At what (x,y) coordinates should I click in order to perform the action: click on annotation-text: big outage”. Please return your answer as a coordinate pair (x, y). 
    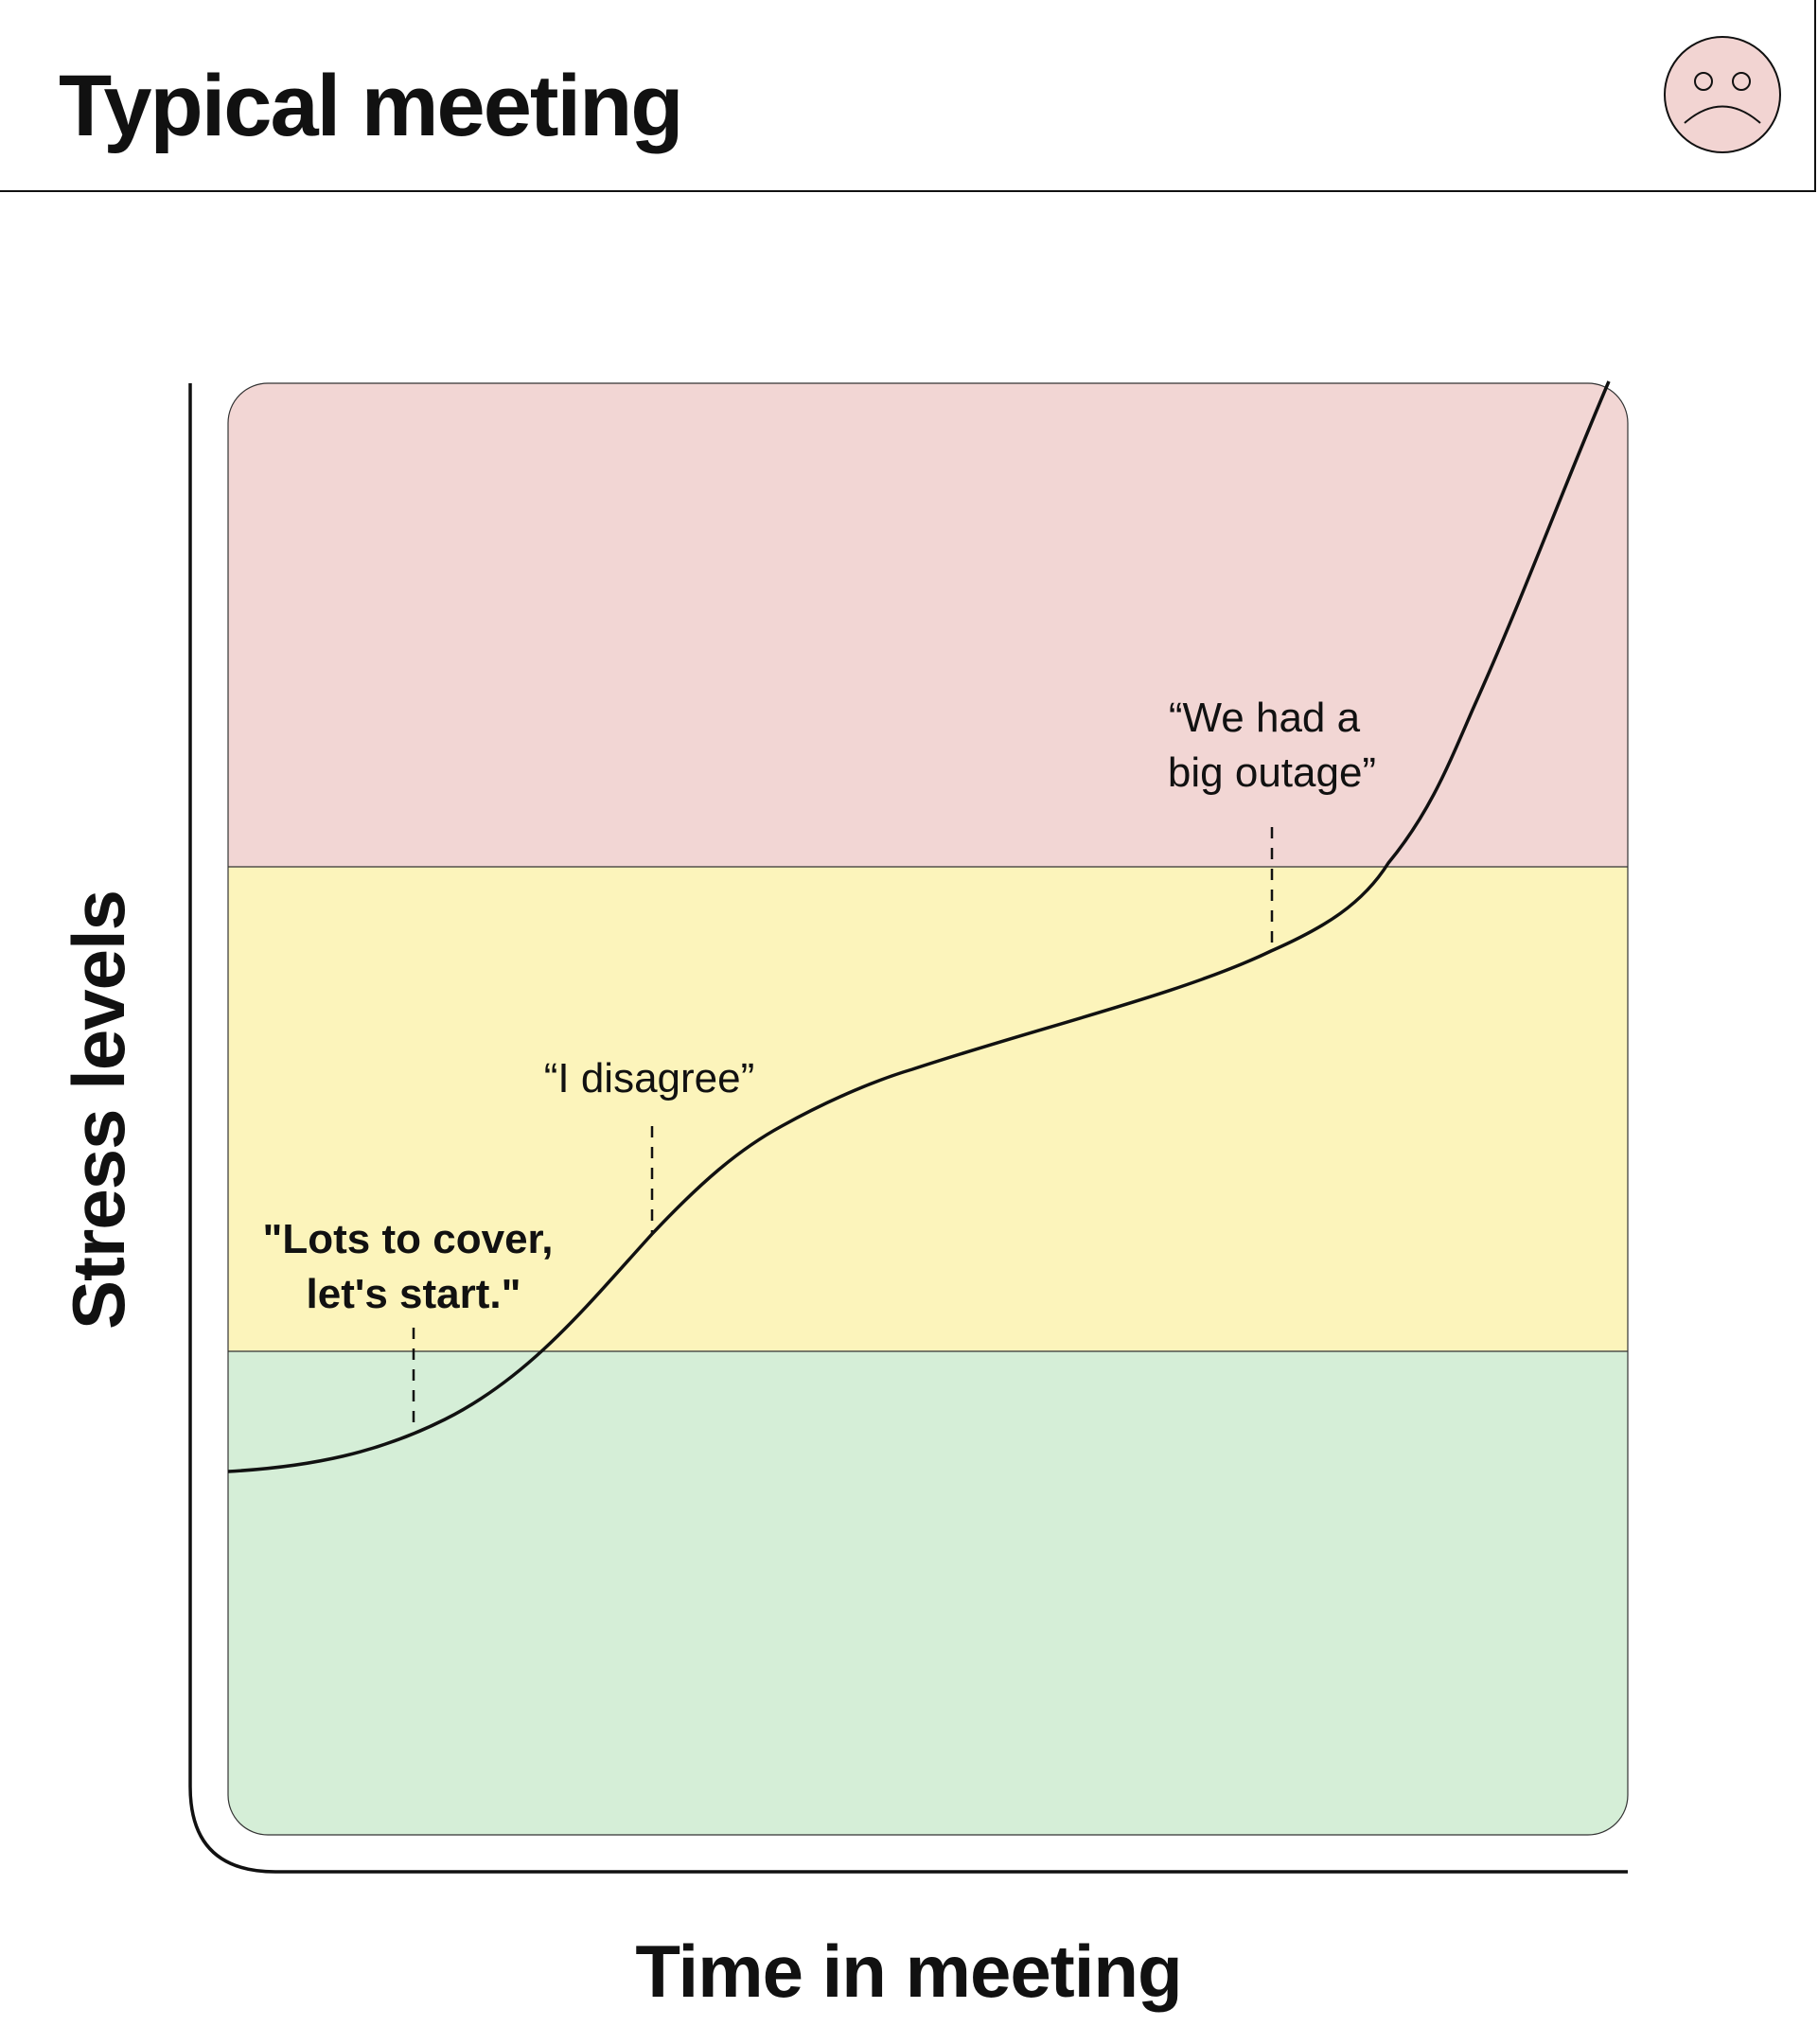
    Looking at the image, I should click on (1272, 772).